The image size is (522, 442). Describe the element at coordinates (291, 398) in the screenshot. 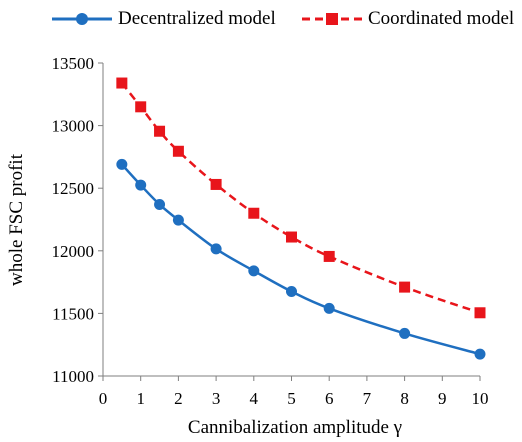

I see `x-tick-label: 5` at that location.